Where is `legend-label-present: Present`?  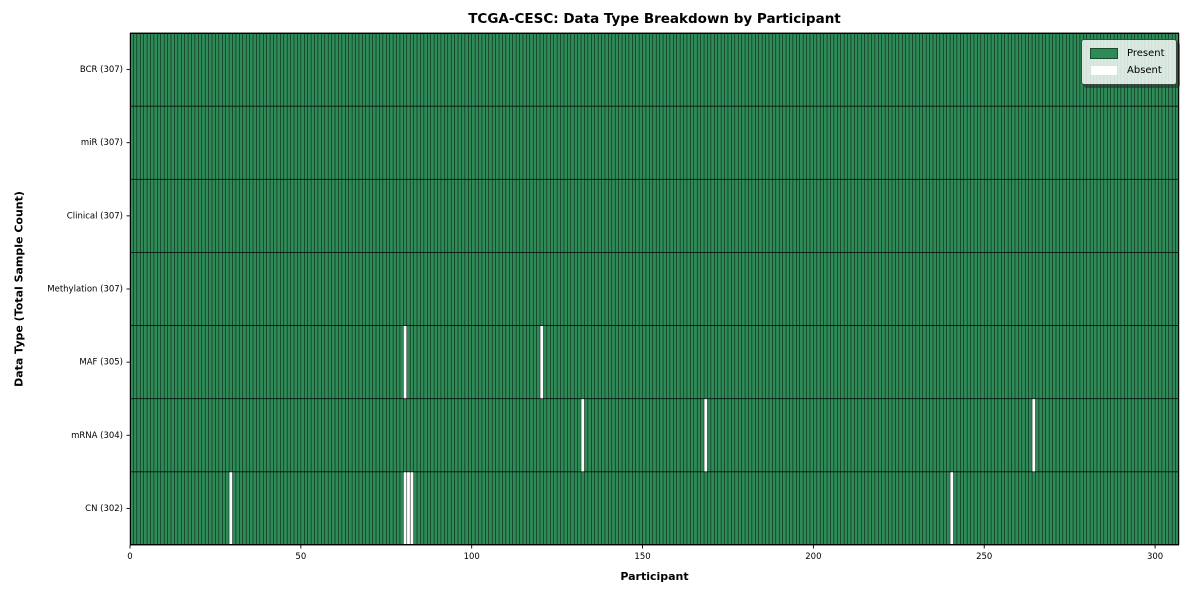 legend-label-present: Present is located at coordinates (1146, 53).